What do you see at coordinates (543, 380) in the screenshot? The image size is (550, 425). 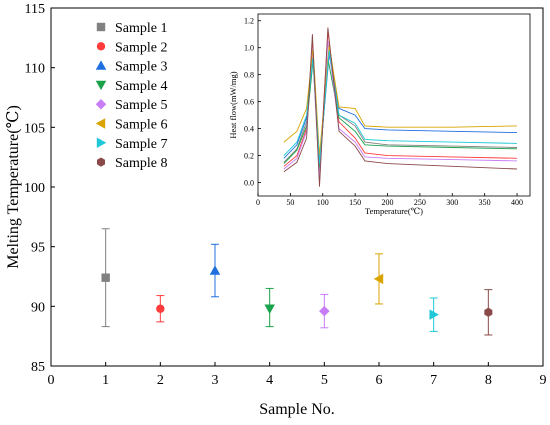 I see `x-tick-label: 9` at bounding box center [543, 380].